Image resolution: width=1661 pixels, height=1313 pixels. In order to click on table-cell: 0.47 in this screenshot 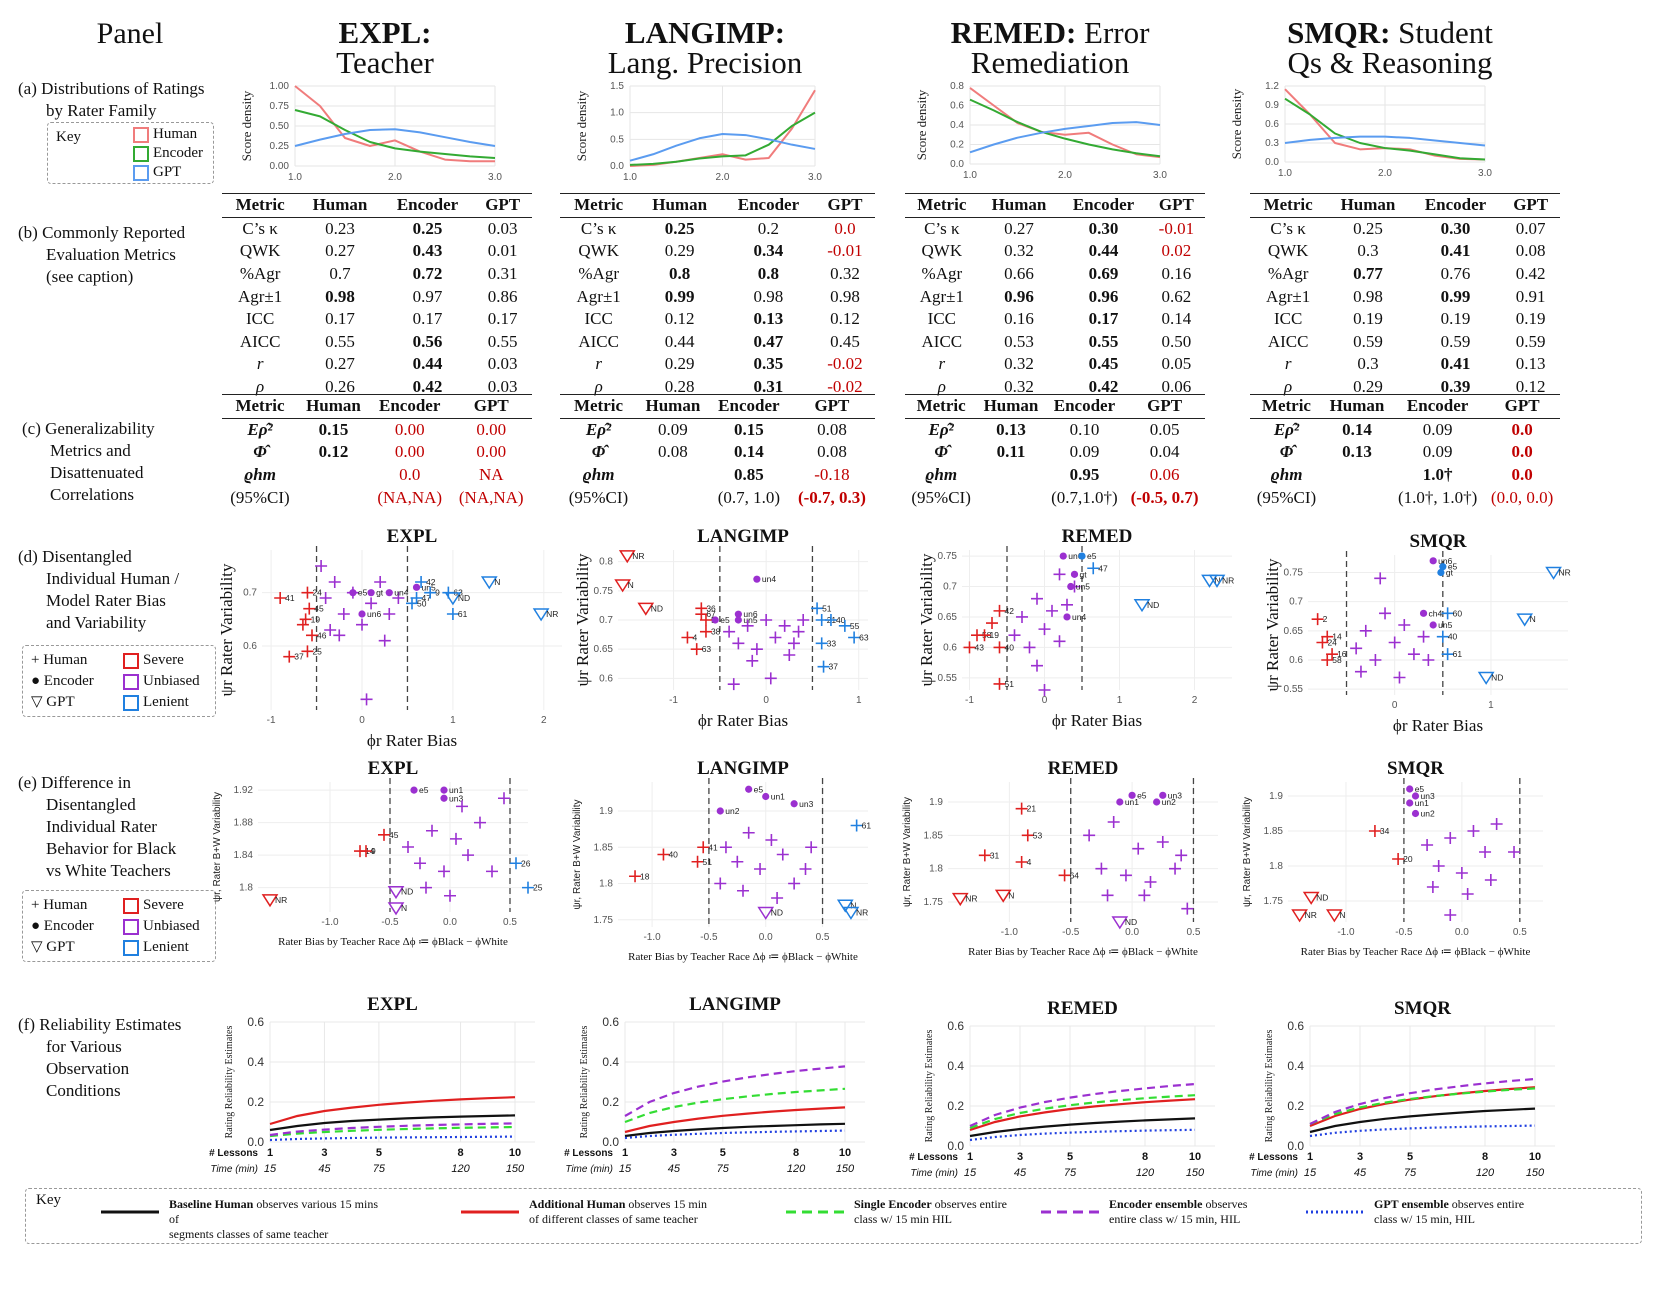, I will do `click(768, 341)`.